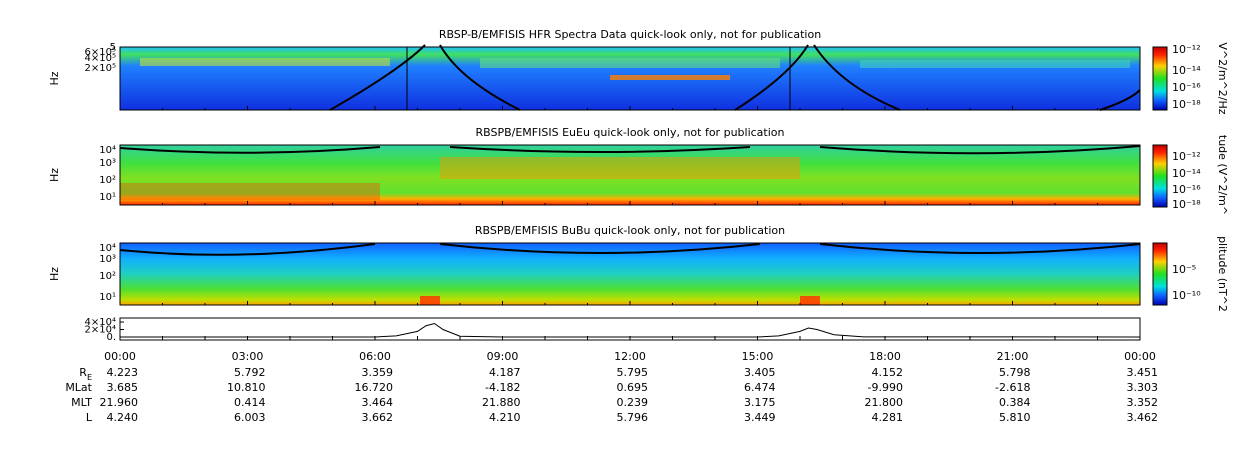 The image size is (1250, 449). Describe the element at coordinates (505, 372) in the screenshot. I see `ephemeris-value: 4.187` at that location.